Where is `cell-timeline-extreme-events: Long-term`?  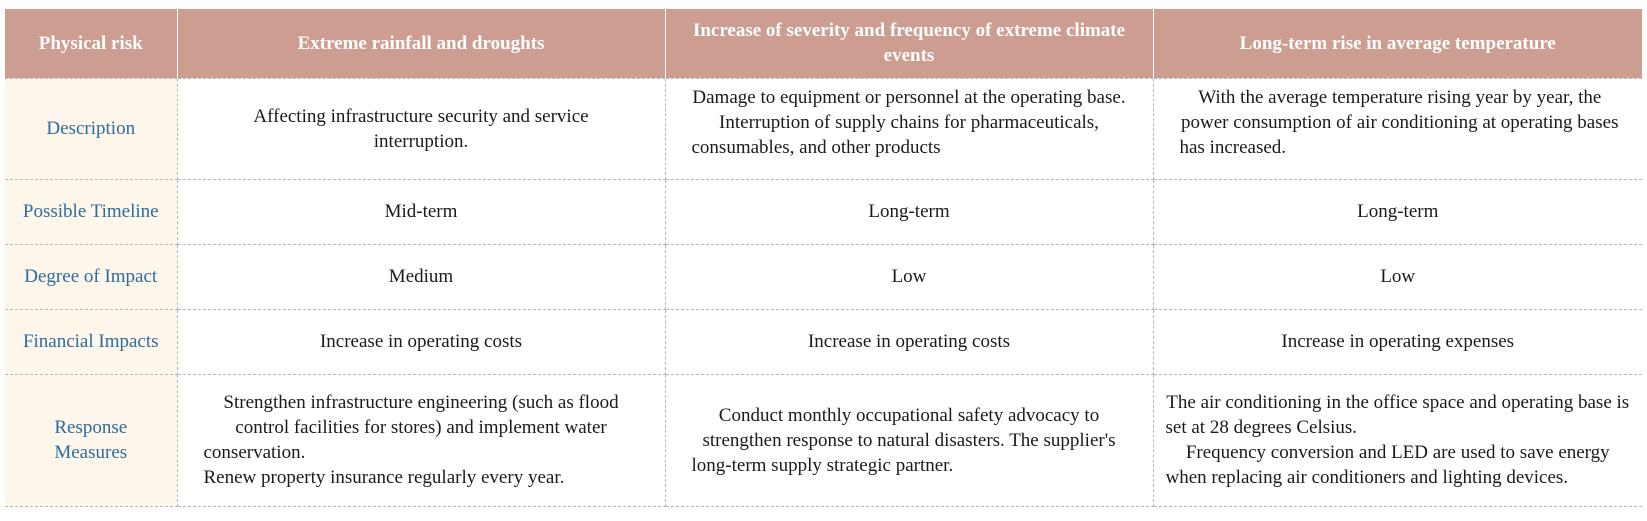 cell-timeline-extreme-events: Long-term is located at coordinates (909, 211).